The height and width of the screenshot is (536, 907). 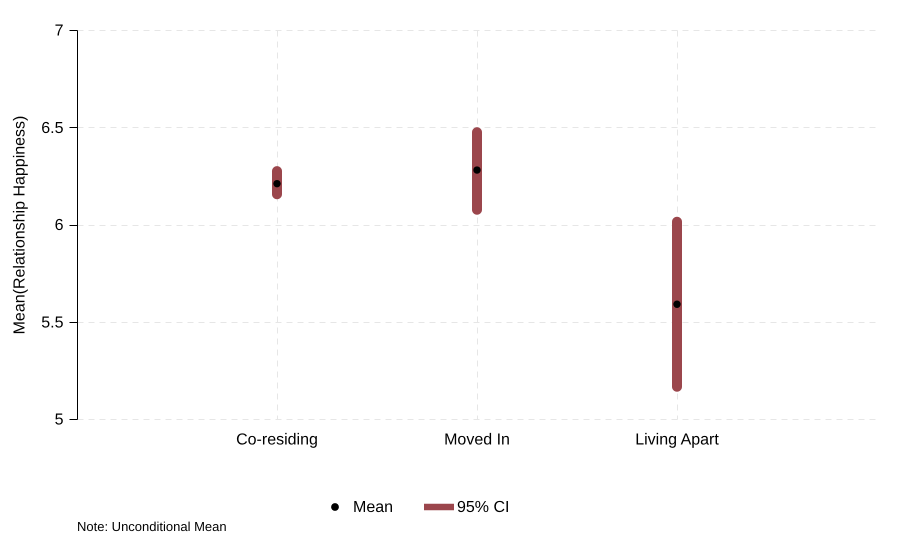 I want to click on legend-label: 95% CI, so click(x=483, y=507).